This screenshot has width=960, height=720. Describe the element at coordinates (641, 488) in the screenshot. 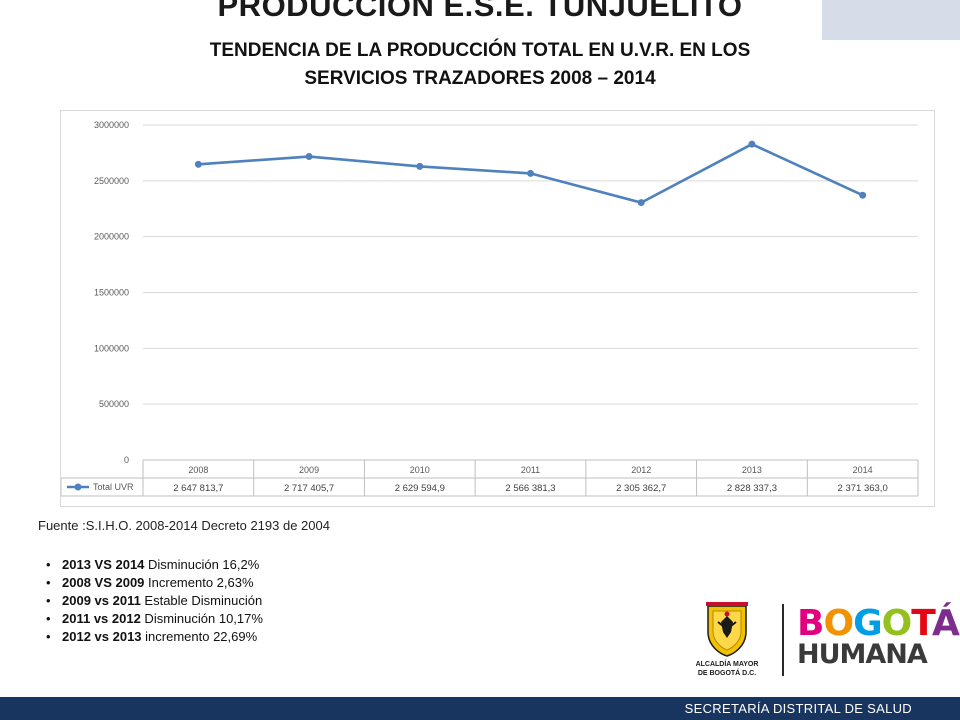

I see `data-label: 2 305 362,7` at that location.